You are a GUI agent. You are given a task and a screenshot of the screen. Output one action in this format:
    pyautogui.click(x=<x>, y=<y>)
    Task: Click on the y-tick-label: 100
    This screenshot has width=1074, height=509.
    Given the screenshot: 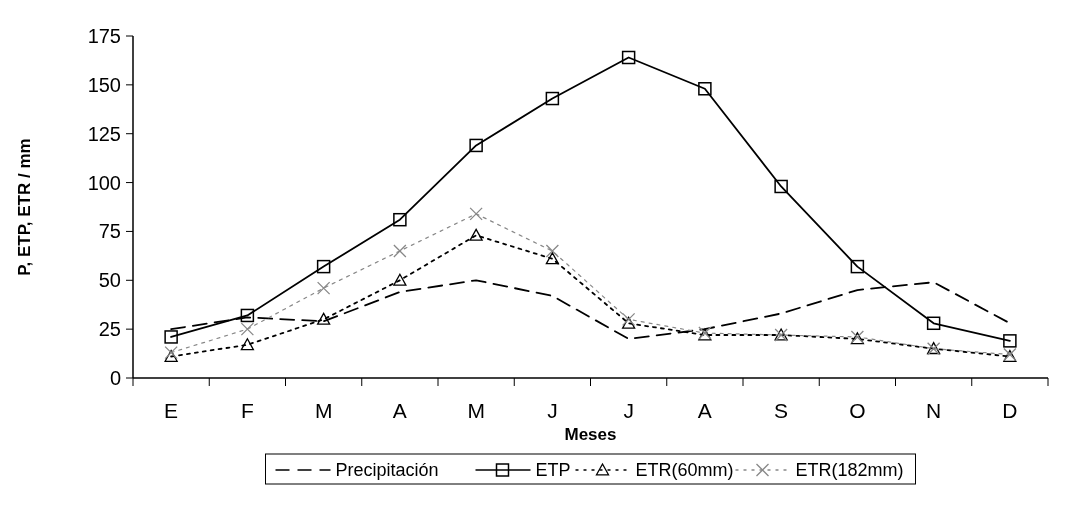 What is the action you would take?
    pyautogui.click(x=104, y=182)
    